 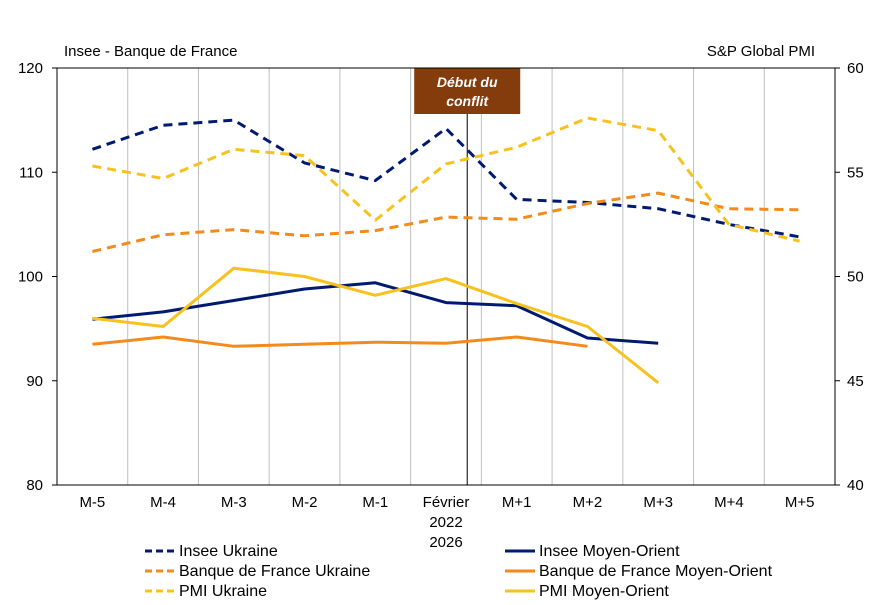 I want to click on right-axis-caption: S&P Global PMI, so click(x=761, y=51).